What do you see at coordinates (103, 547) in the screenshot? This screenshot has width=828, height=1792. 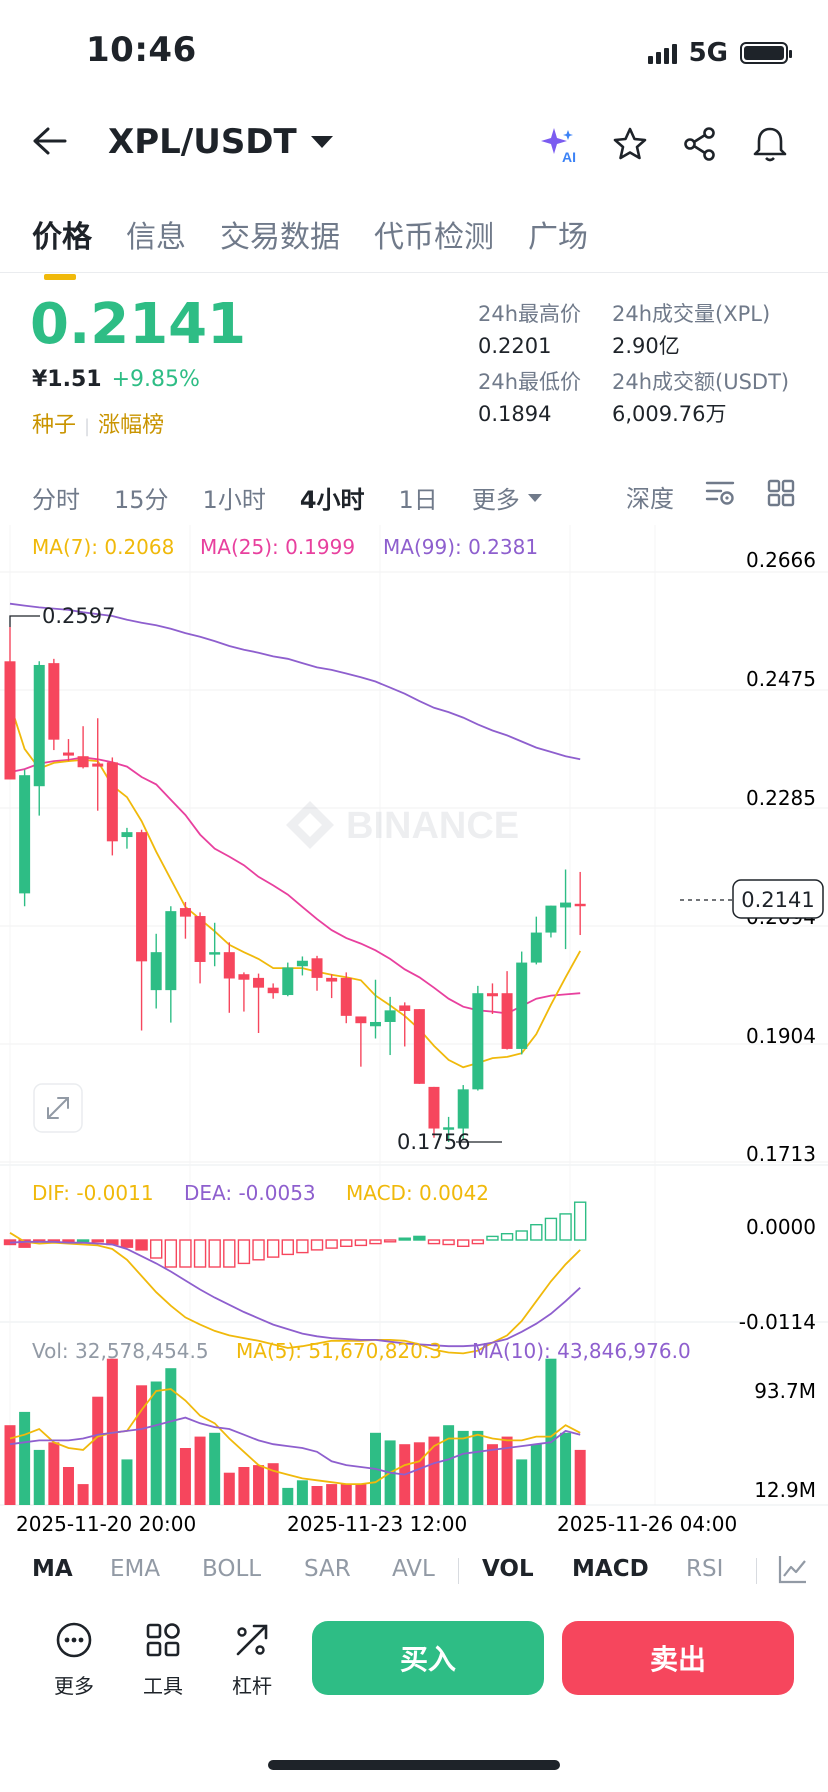 I see `legend-ma7: MA(7): 0.2068` at bounding box center [103, 547].